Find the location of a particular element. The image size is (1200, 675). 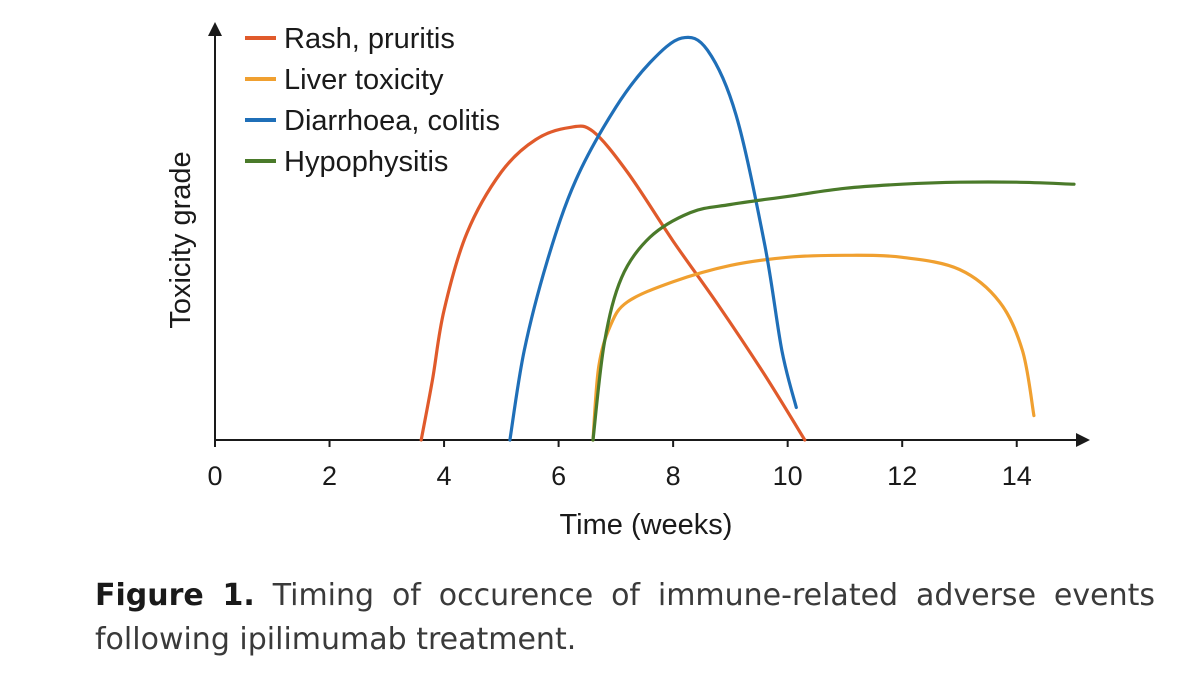

legend-label-liver-toxicity: Liver toxicity is located at coordinates (364, 80).